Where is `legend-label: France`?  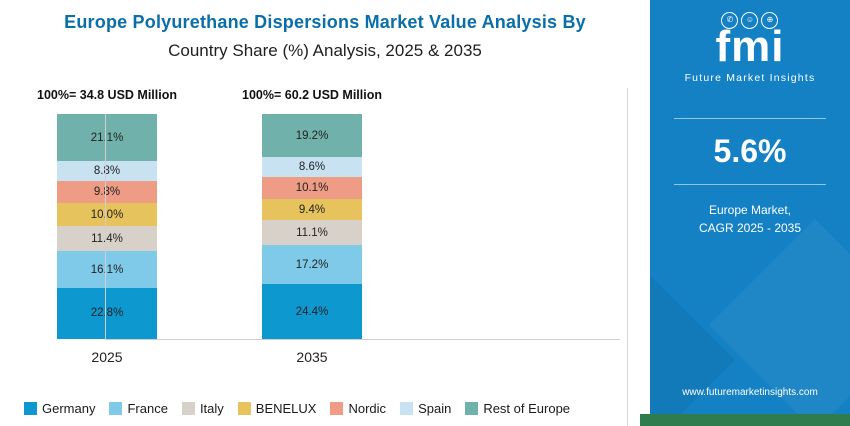 legend-label: France is located at coordinates (147, 408).